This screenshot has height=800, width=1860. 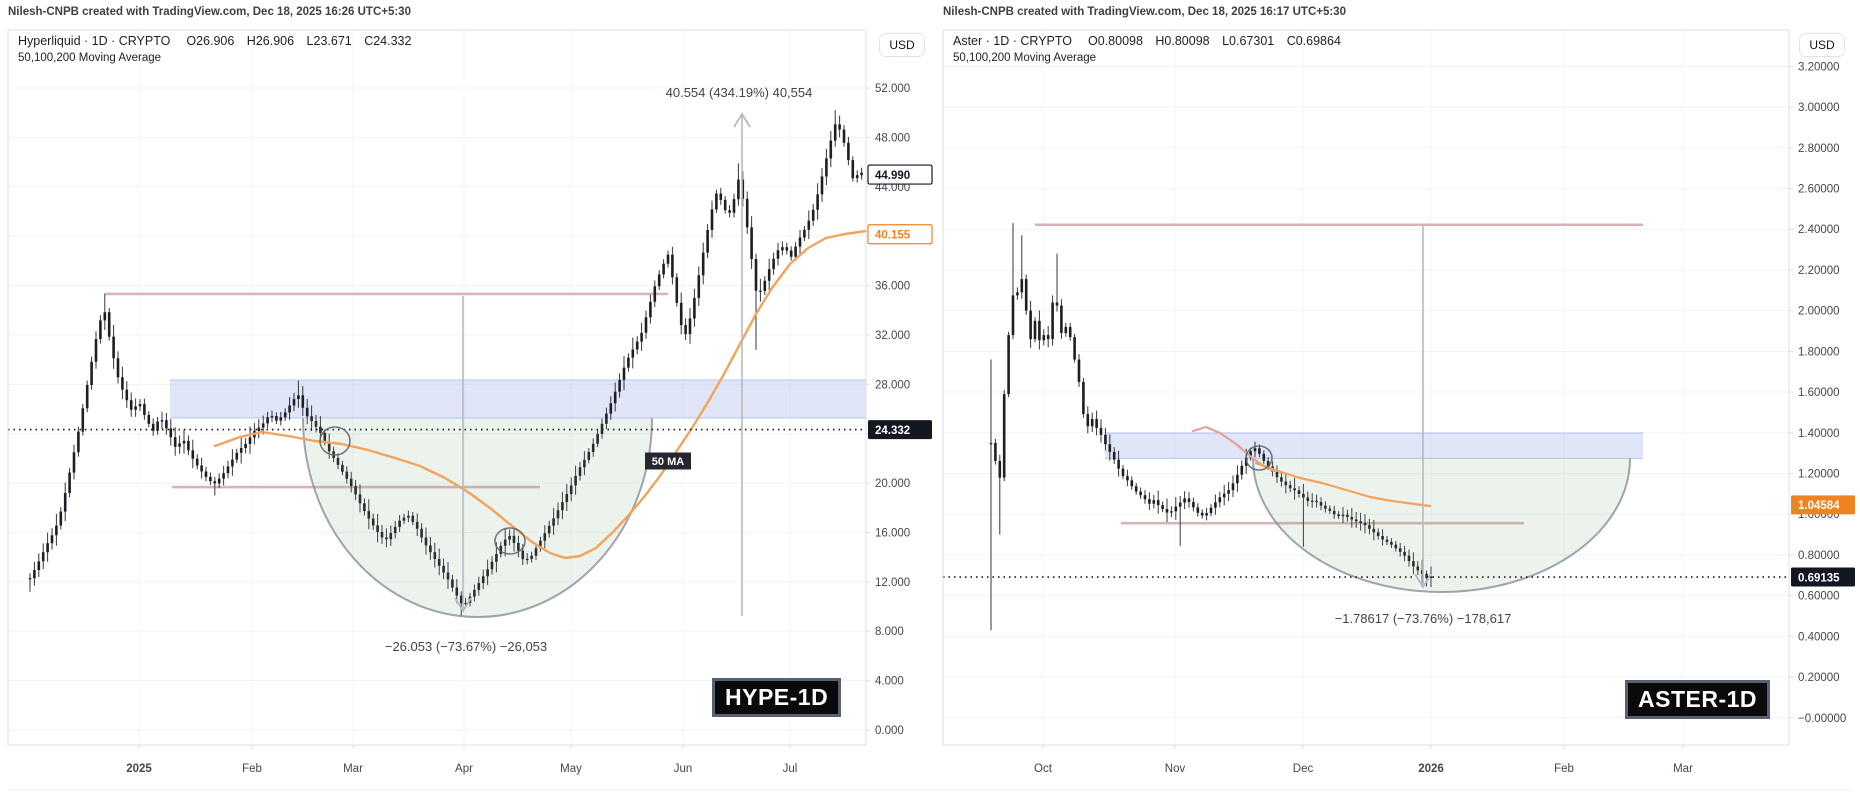 I want to click on svg-text: 0.20000, so click(x=1819, y=678).